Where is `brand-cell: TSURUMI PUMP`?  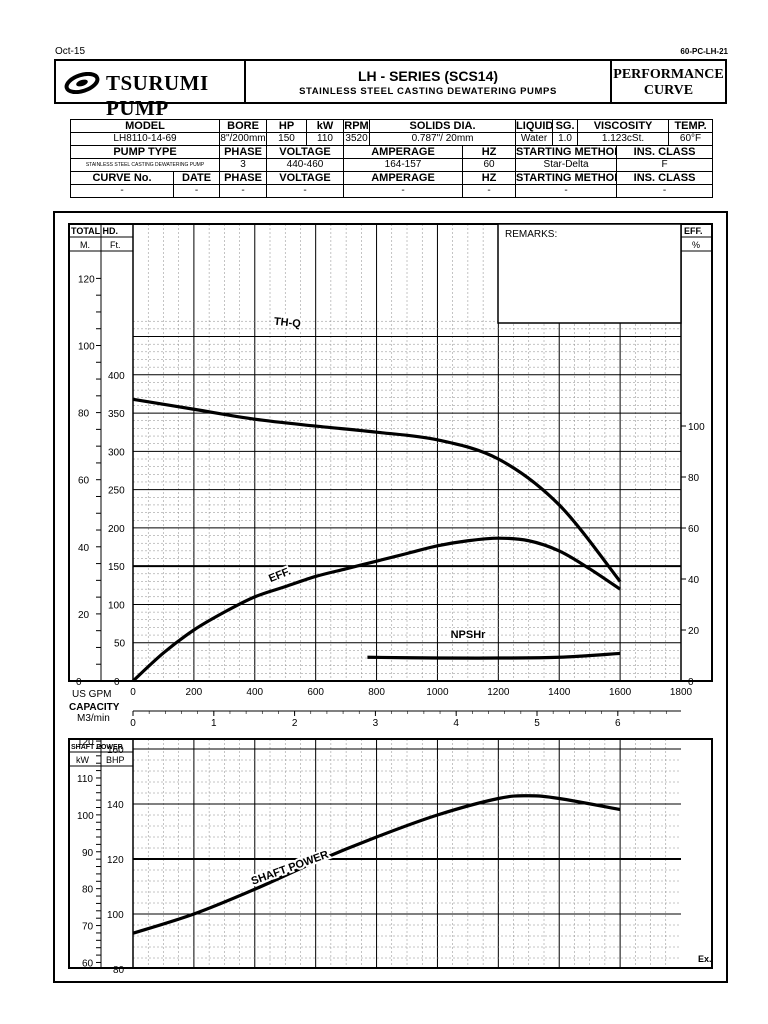
brand-cell: TSURUMI PUMP is located at coordinates (151, 90).